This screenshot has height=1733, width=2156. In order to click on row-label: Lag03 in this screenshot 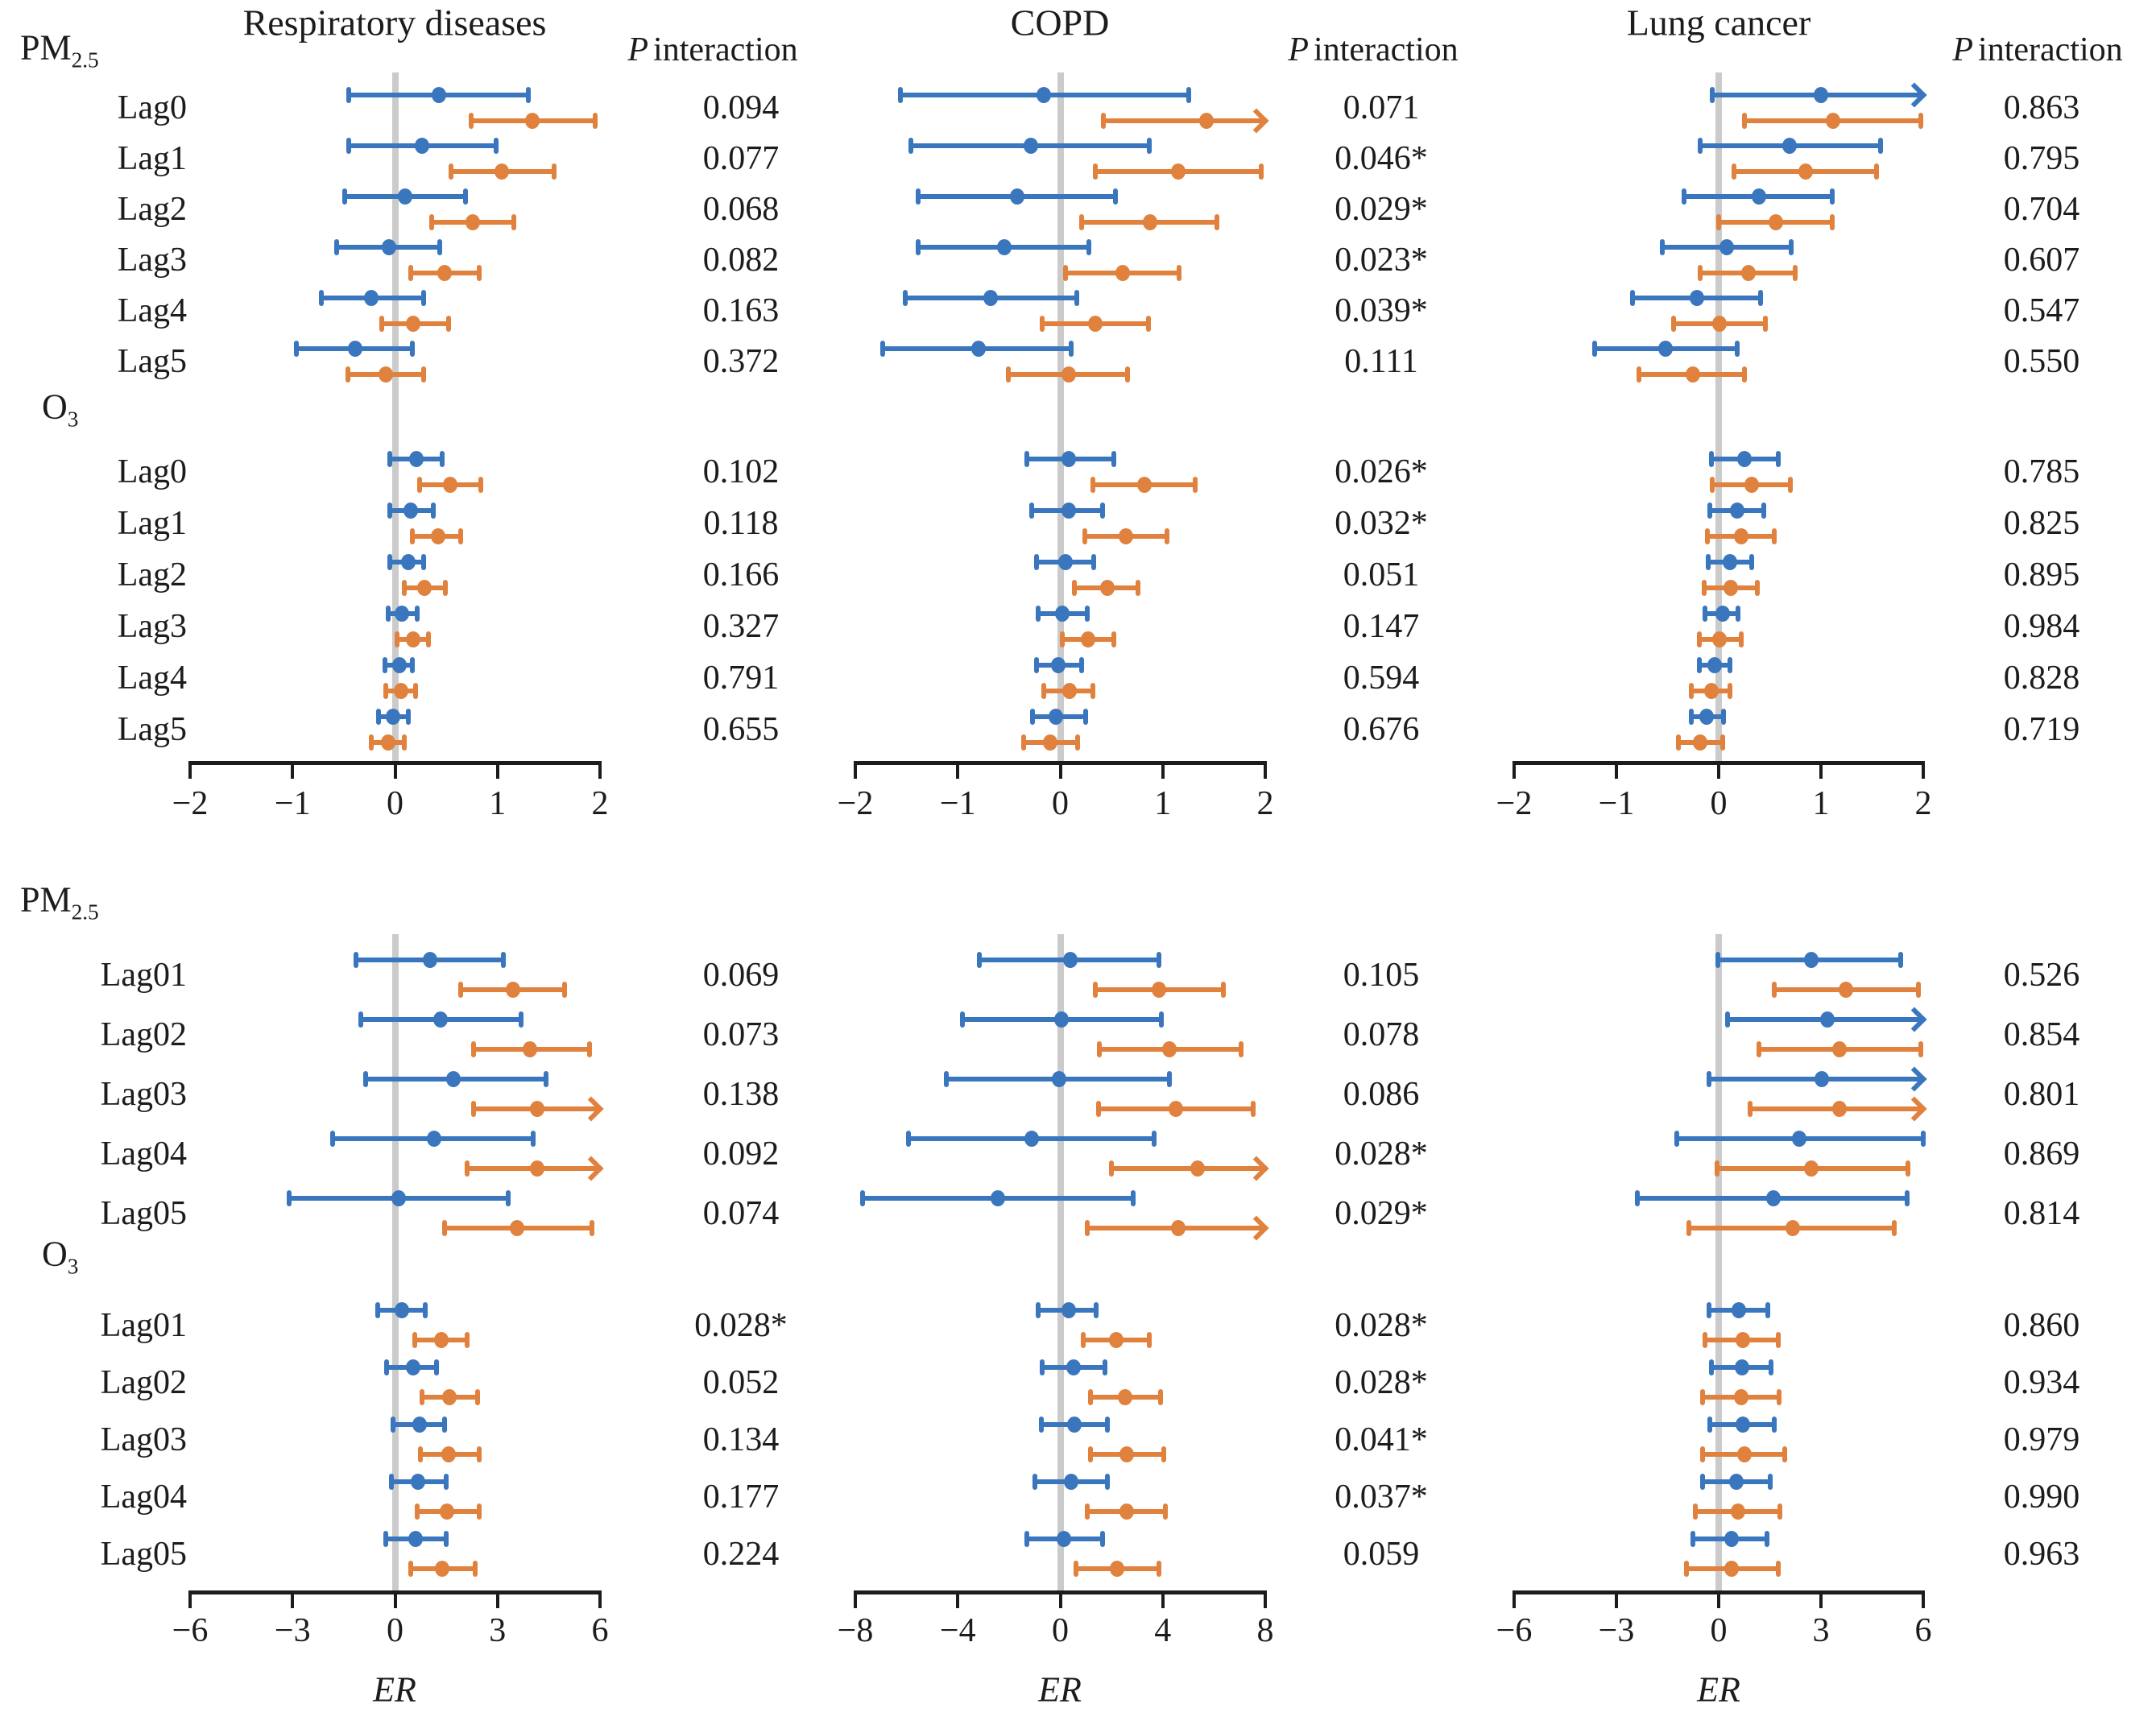, I will do `click(143, 1094)`.